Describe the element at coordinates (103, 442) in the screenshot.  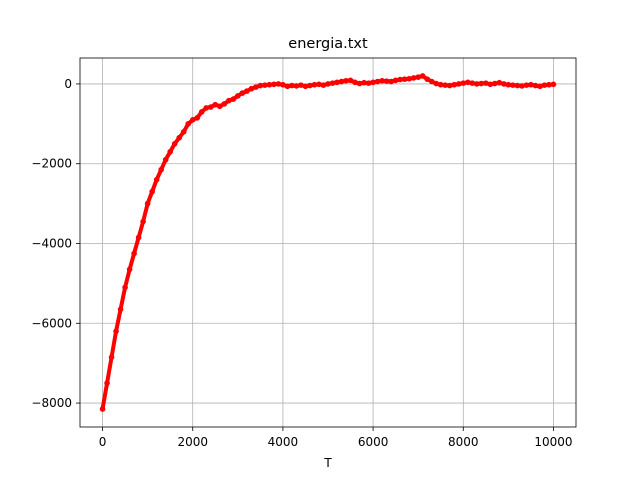
I see `x-tick-label: 0` at that location.